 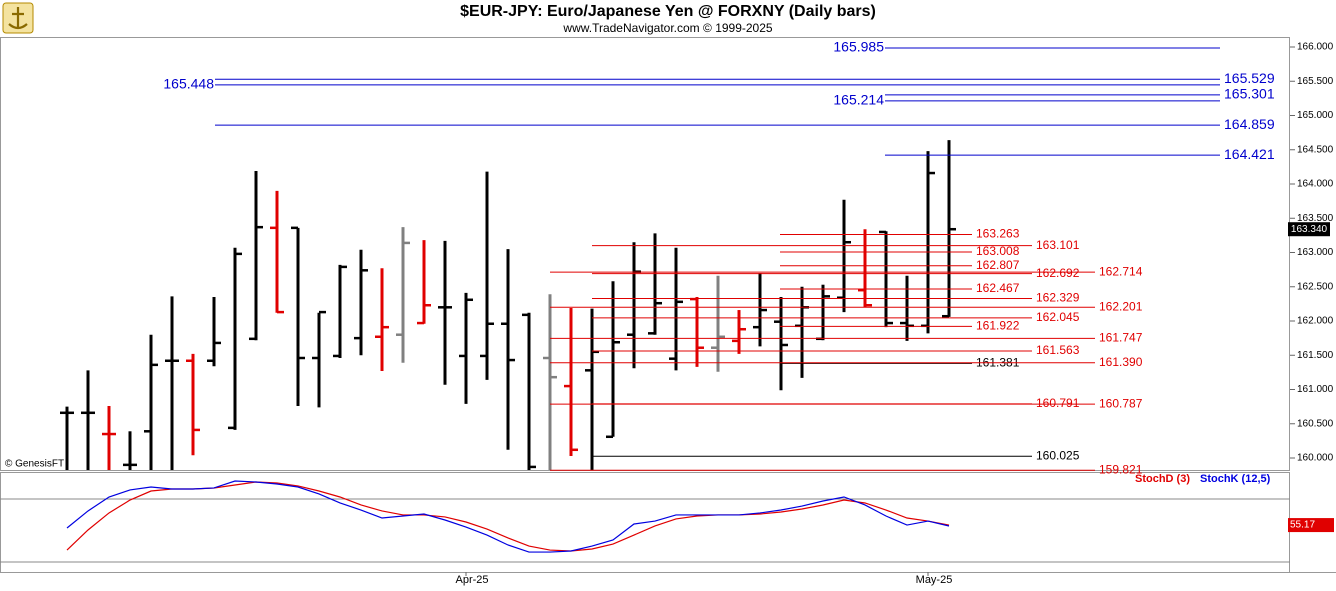 I want to click on level-label: 159.821, so click(x=1121, y=469).